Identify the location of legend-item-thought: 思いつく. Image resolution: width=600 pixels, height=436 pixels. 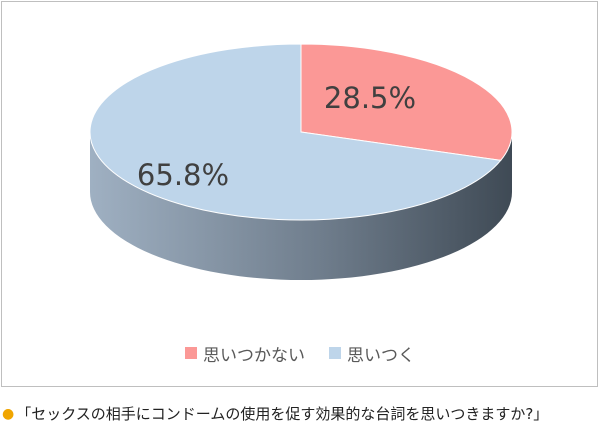
(372, 353).